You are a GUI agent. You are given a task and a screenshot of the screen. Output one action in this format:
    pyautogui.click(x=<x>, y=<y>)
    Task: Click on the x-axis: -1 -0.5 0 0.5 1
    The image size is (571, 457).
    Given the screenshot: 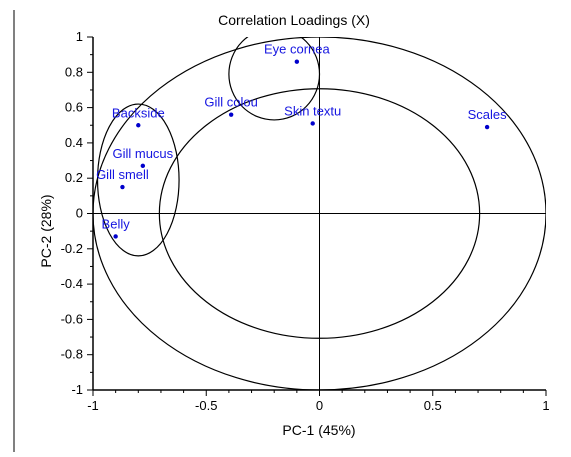 What is the action you would take?
    pyautogui.click(x=318, y=401)
    